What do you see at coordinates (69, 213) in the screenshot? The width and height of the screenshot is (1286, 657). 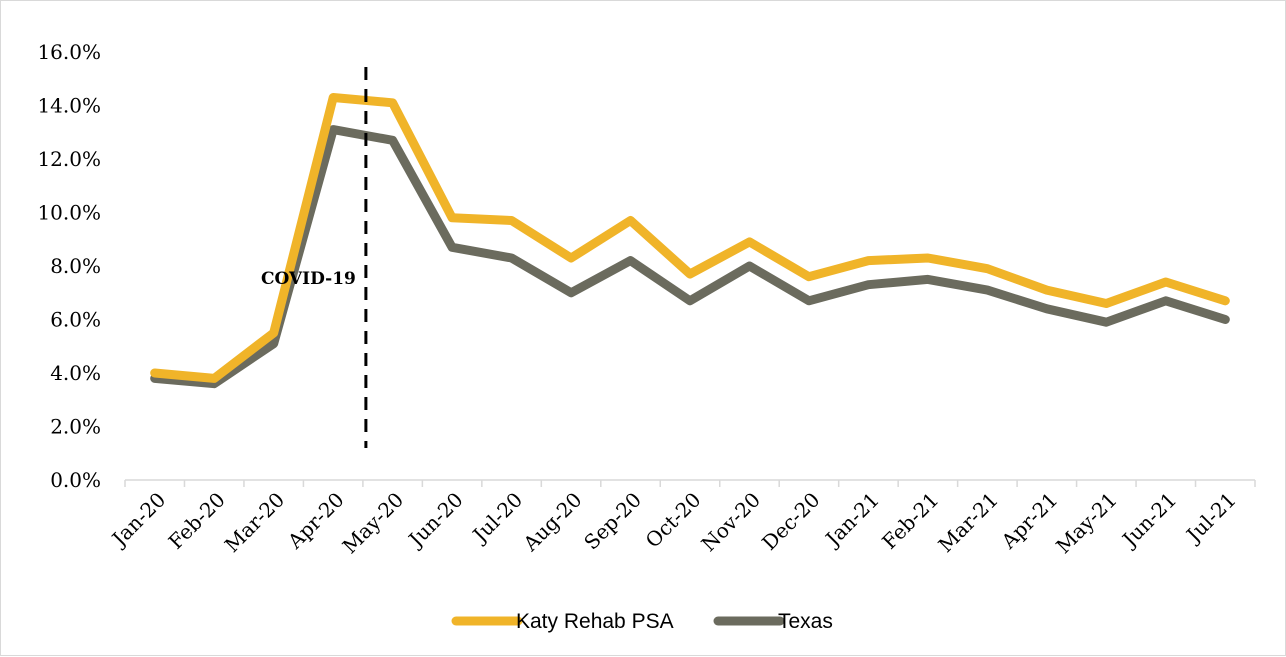 I see `y-tick-label: 10.0%` at bounding box center [69, 213].